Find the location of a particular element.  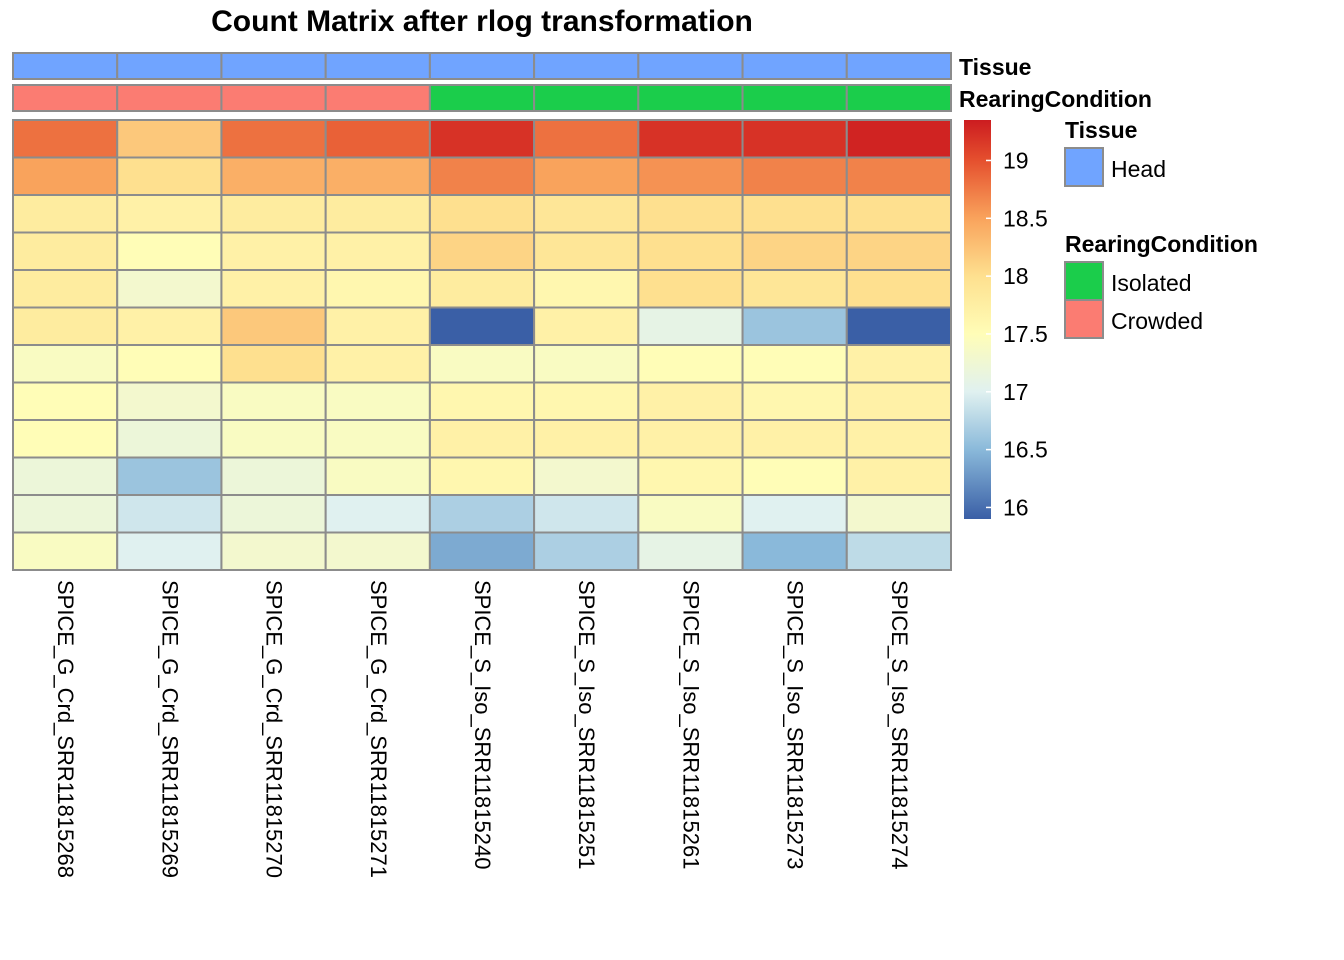

color-bar-tick-label: 16 is located at coordinates (1016, 507).